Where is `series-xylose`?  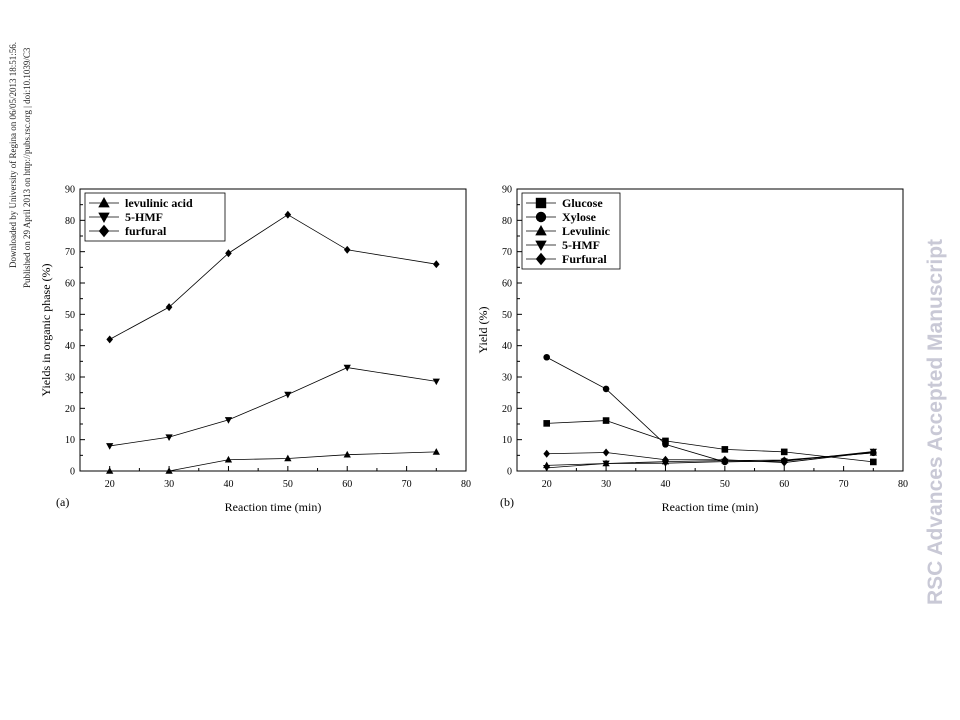
series-xylose is located at coordinates (710, 409).